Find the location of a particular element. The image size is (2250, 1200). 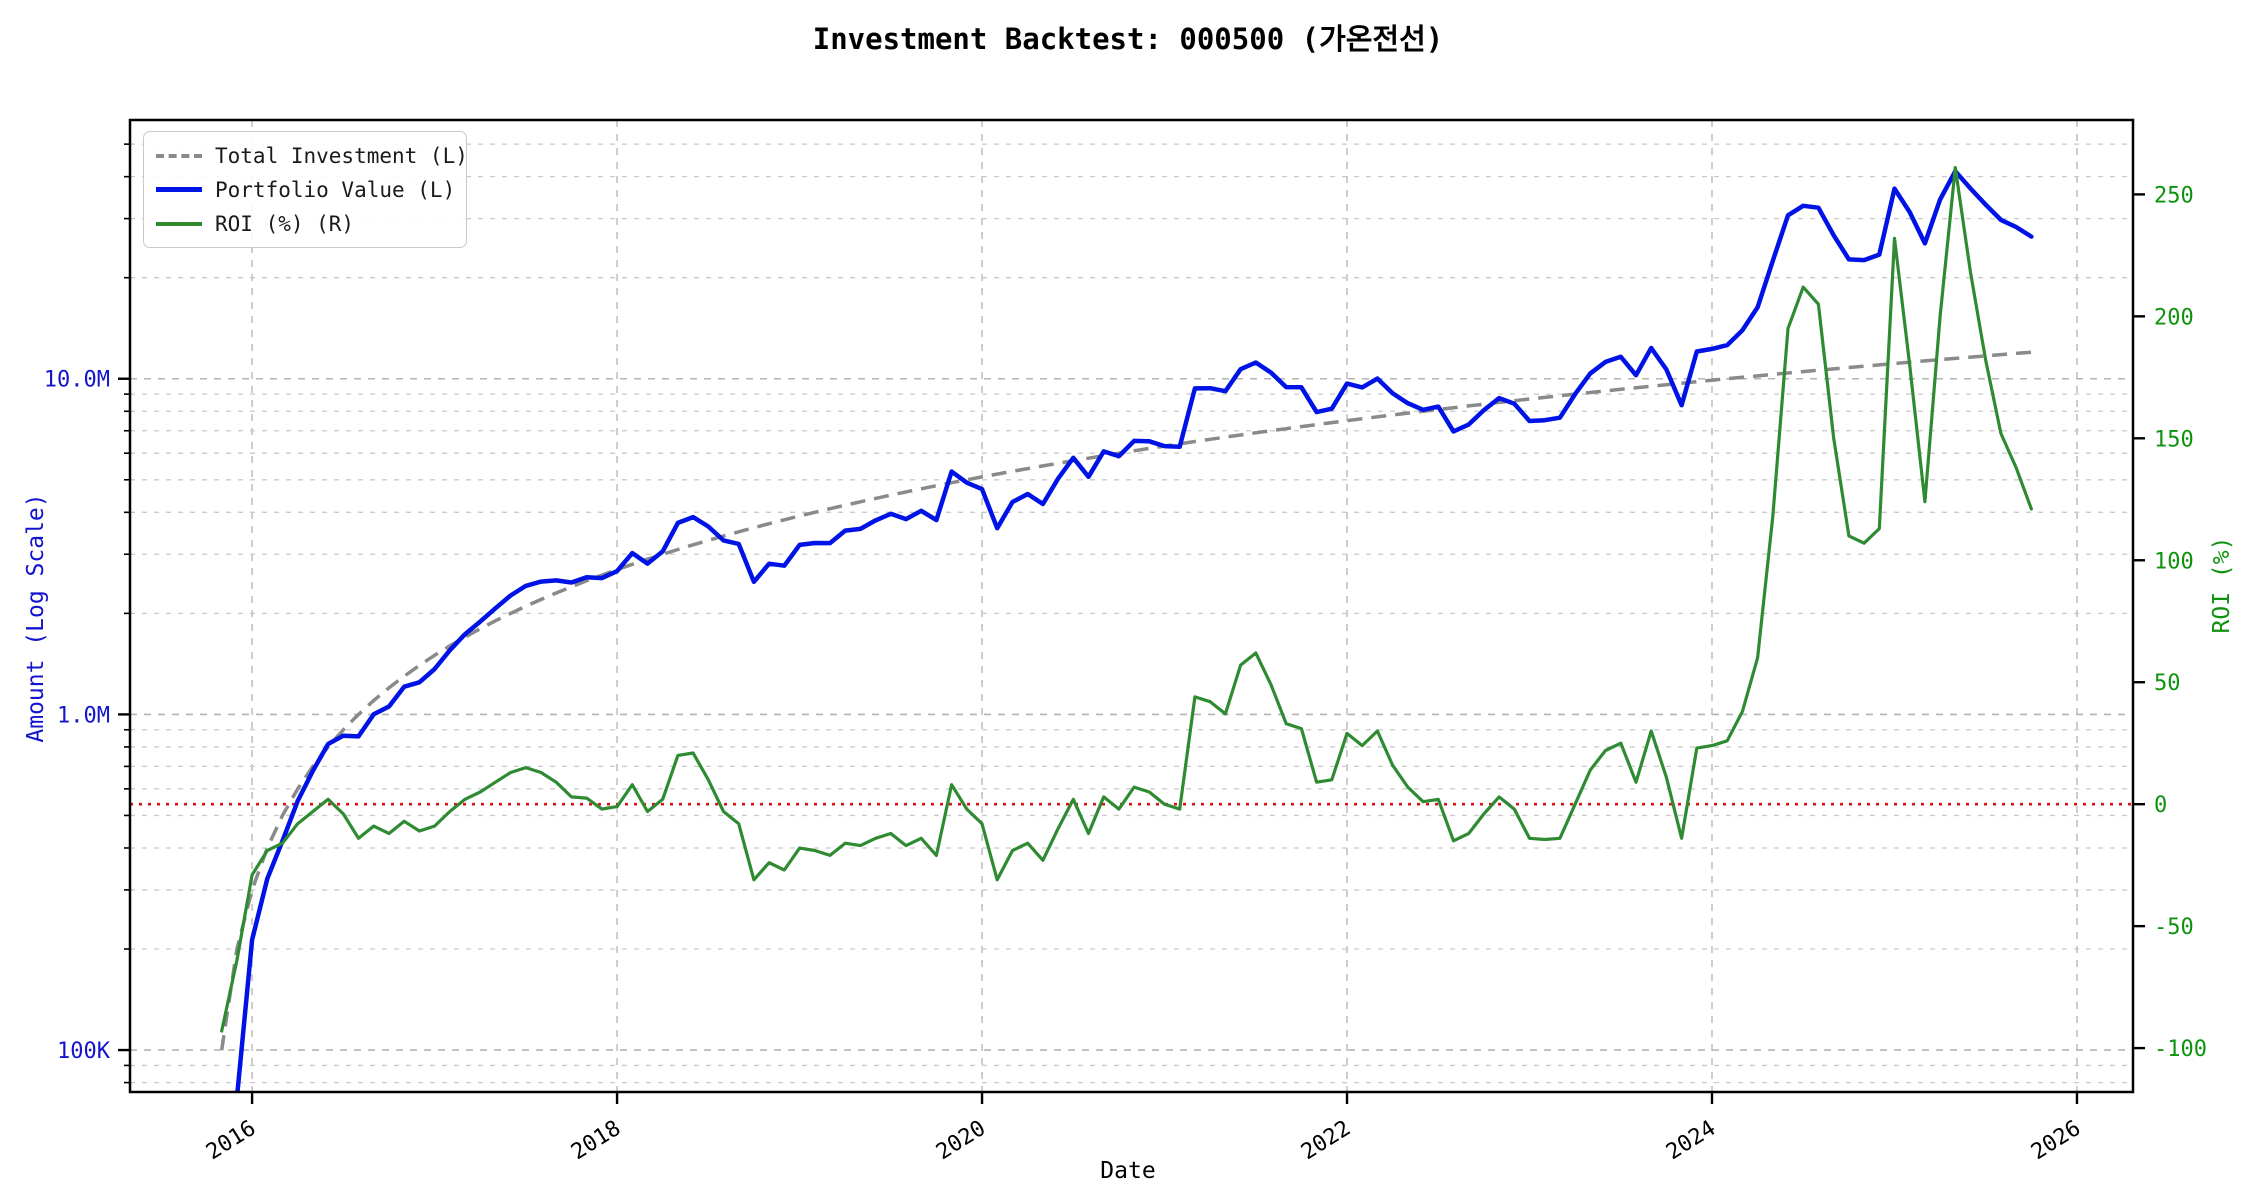

right-tick-label: 0 is located at coordinates (2160, 805).